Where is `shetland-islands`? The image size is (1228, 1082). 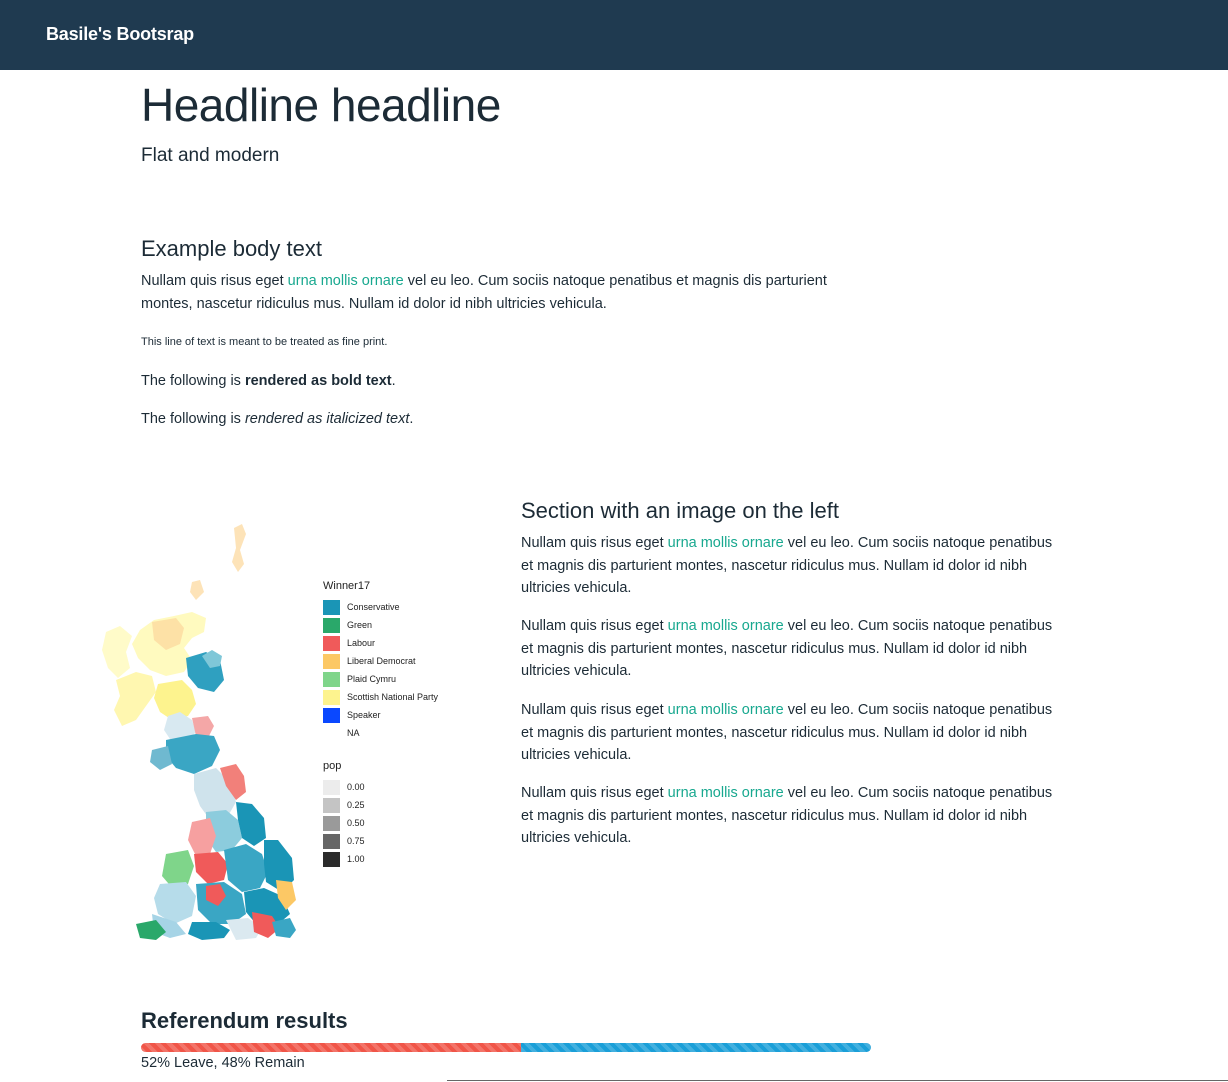
shetland-islands is located at coordinates (239, 548).